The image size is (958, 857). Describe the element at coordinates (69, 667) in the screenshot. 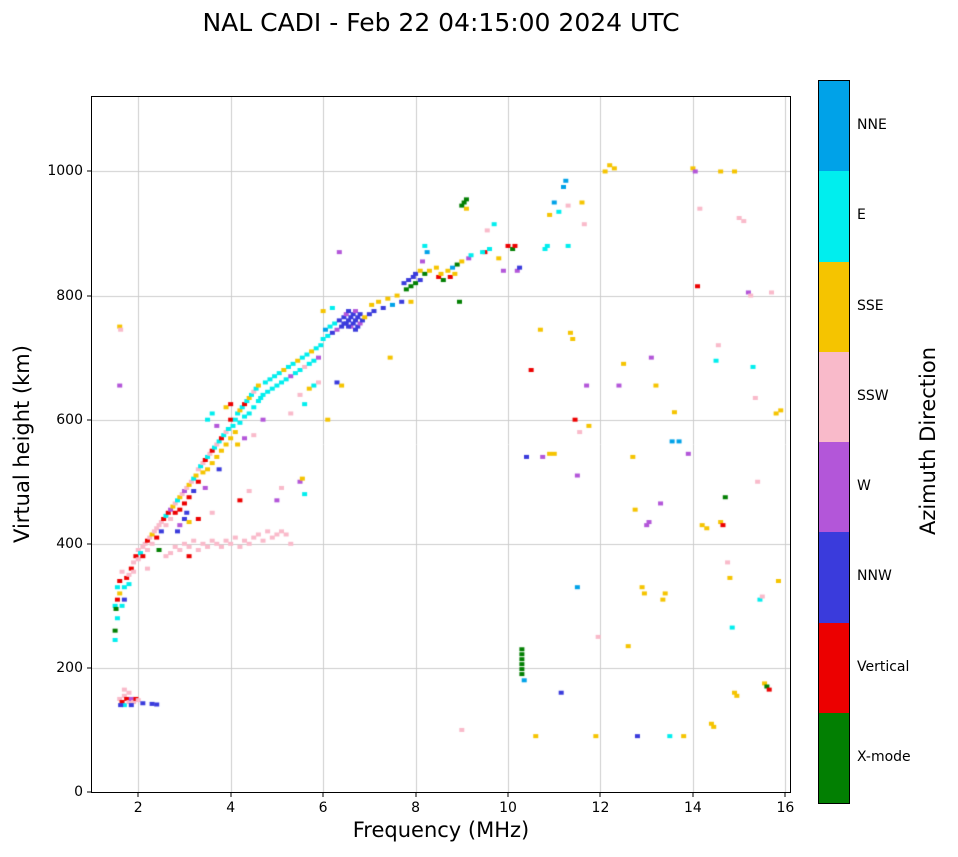

I see `y-tick-label: 200` at that location.